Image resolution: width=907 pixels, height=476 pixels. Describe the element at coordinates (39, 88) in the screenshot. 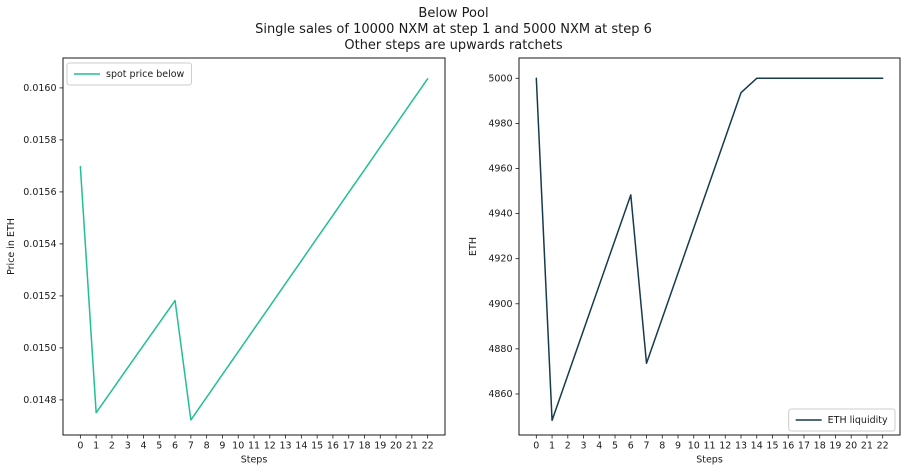

I see `y-tick-label: 0.0160` at that location.